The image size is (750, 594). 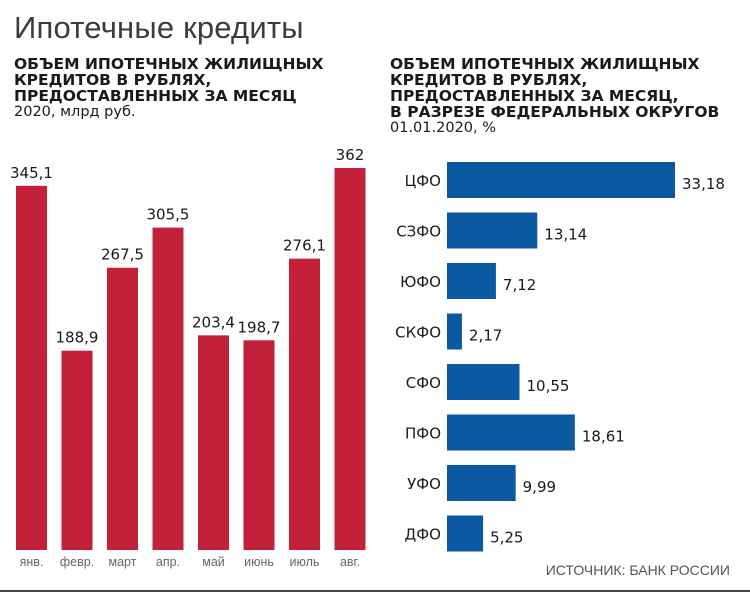 What do you see at coordinates (603, 437) in the screenshot?
I see `district-value-label: 18,61` at bounding box center [603, 437].